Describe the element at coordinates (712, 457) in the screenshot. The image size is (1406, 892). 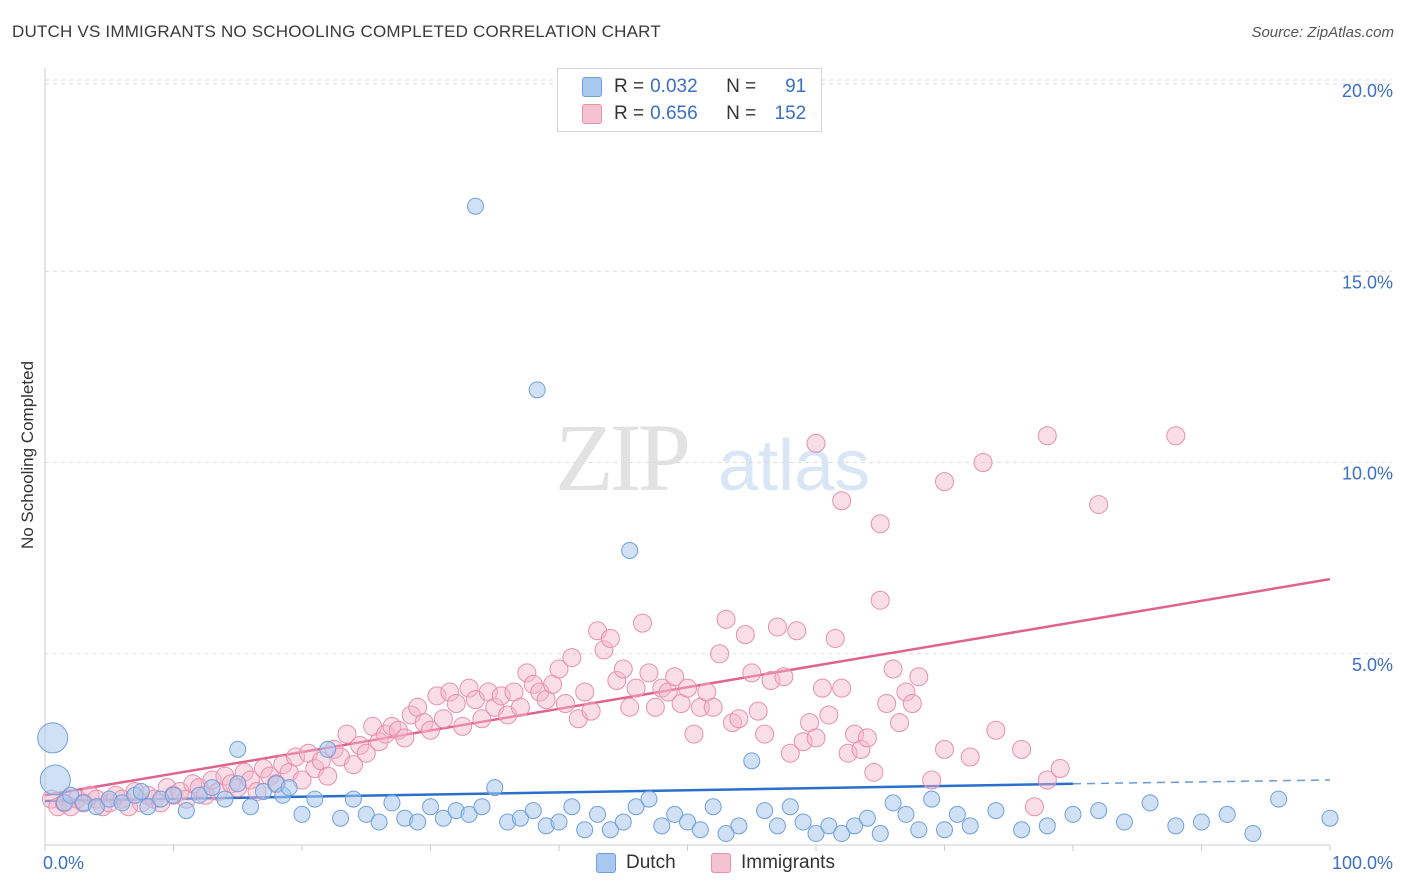
I see `zipatlas-watermark: ZIP atlas` at that location.